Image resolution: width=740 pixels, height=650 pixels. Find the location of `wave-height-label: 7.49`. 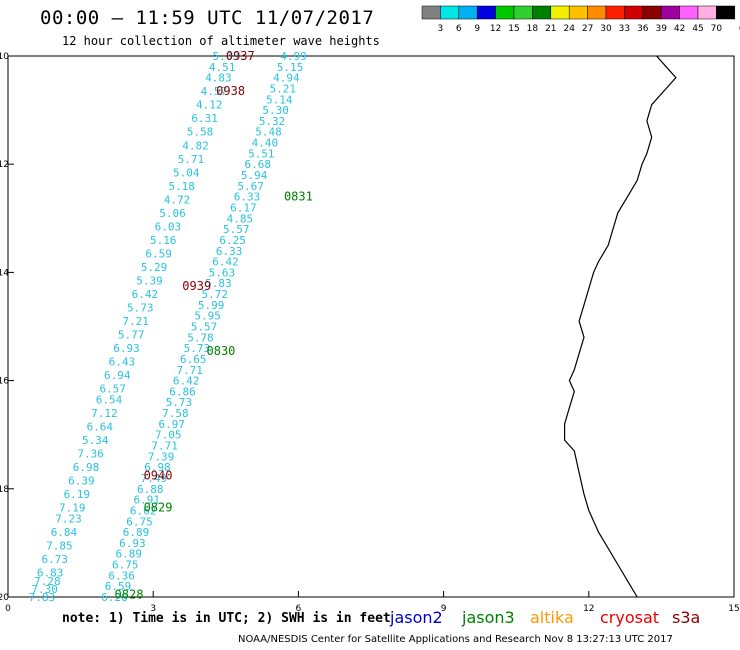

wave-height-label: 7.49 is located at coordinates (154, 478).